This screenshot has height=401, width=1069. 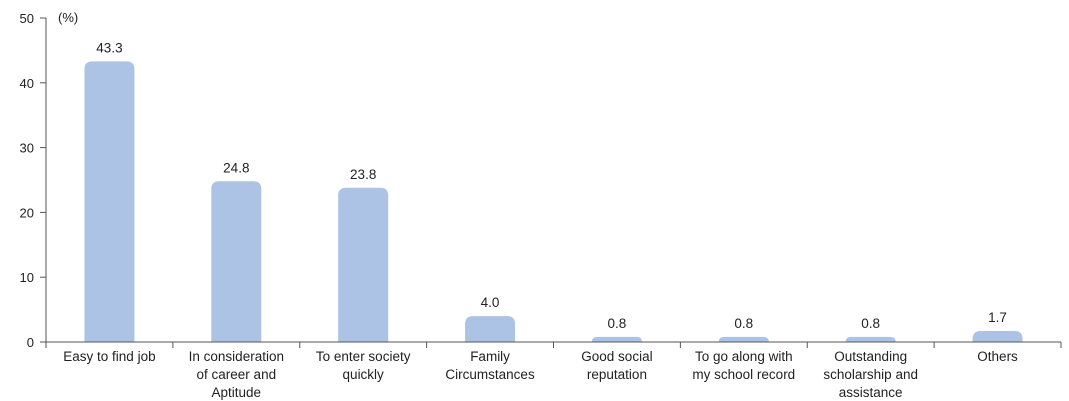 I want to click on y-tick-label: 50, so click(x=27, y=18).